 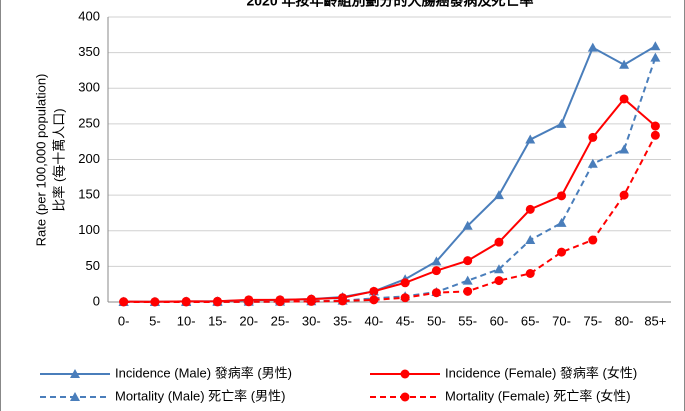 What do you see at coordinates (655, 320) in the screenshot?
I see `x-tick-label: 85+` at bounding box center [655, 320].